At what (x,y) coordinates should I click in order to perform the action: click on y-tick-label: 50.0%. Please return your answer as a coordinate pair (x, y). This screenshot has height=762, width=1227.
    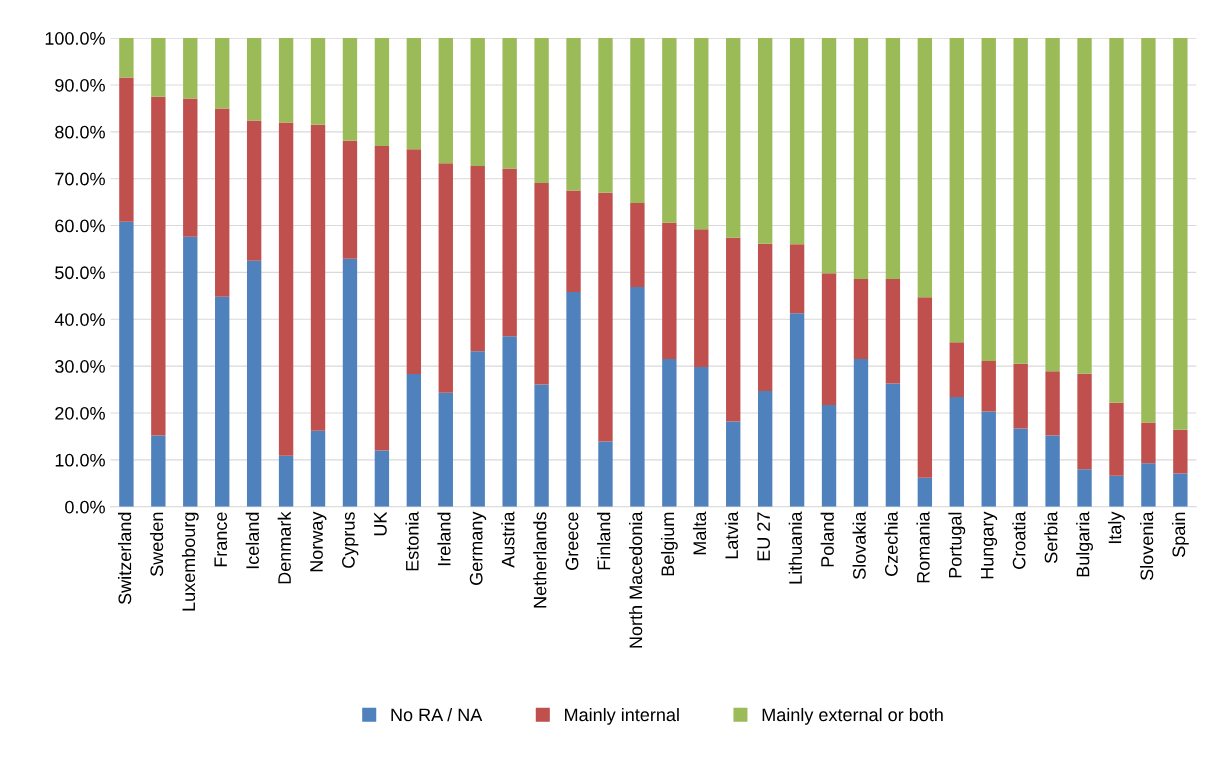
    Looking at the image, I should click on (80, 273).